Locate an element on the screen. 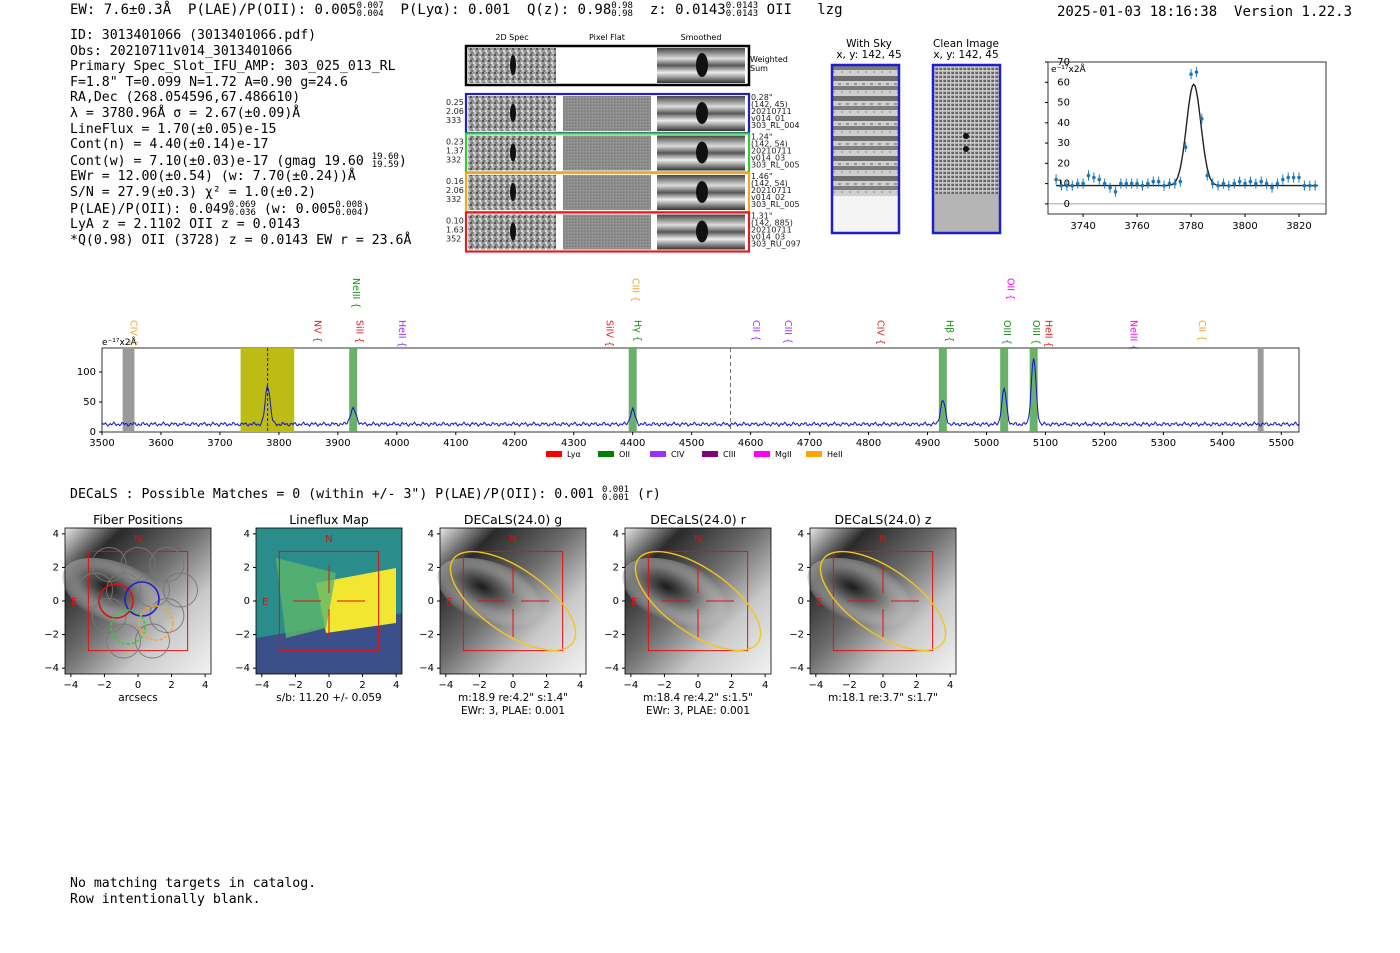 This screenshot has width=1400, height=953. zoom-y-tick: 50 is located at coordinates (1063, 103).